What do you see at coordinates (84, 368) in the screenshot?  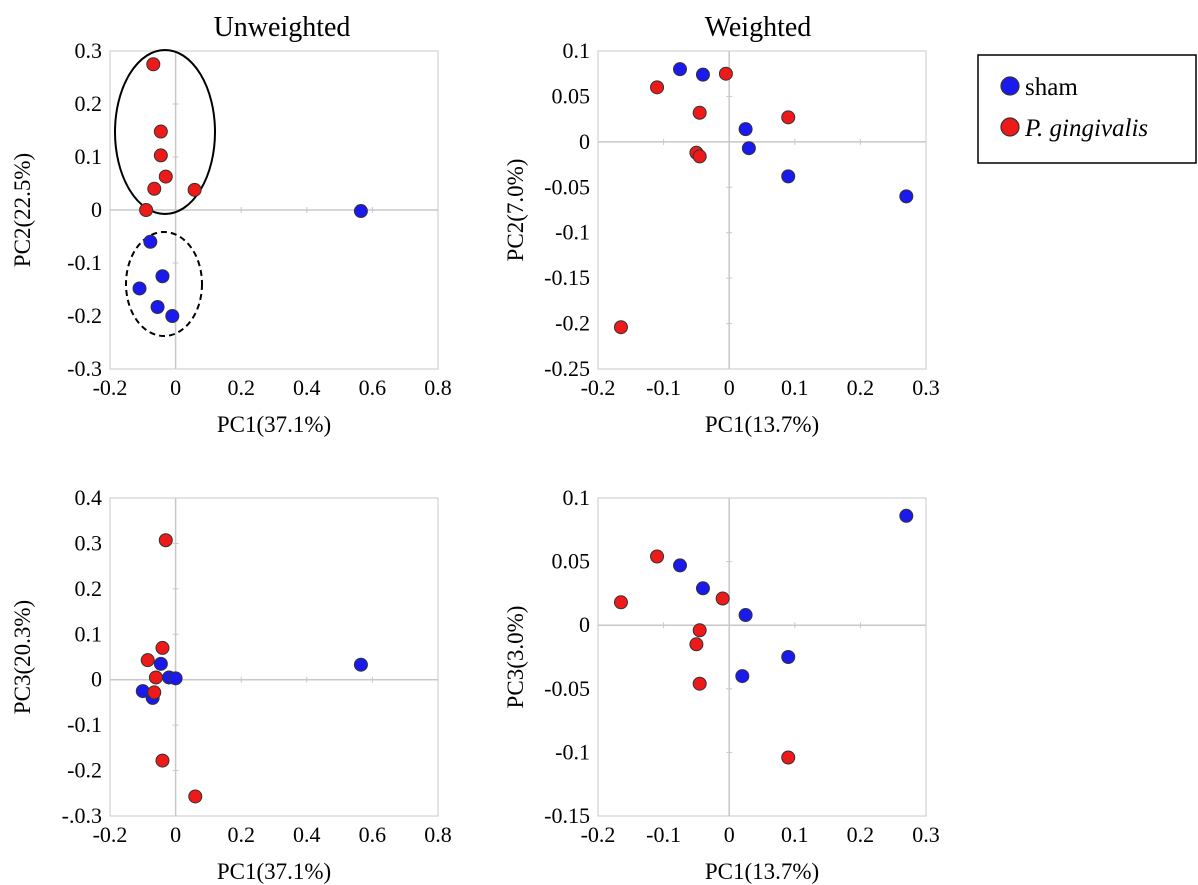 I see `y-tick-label: -0.3` at bounding box center [84, 368].